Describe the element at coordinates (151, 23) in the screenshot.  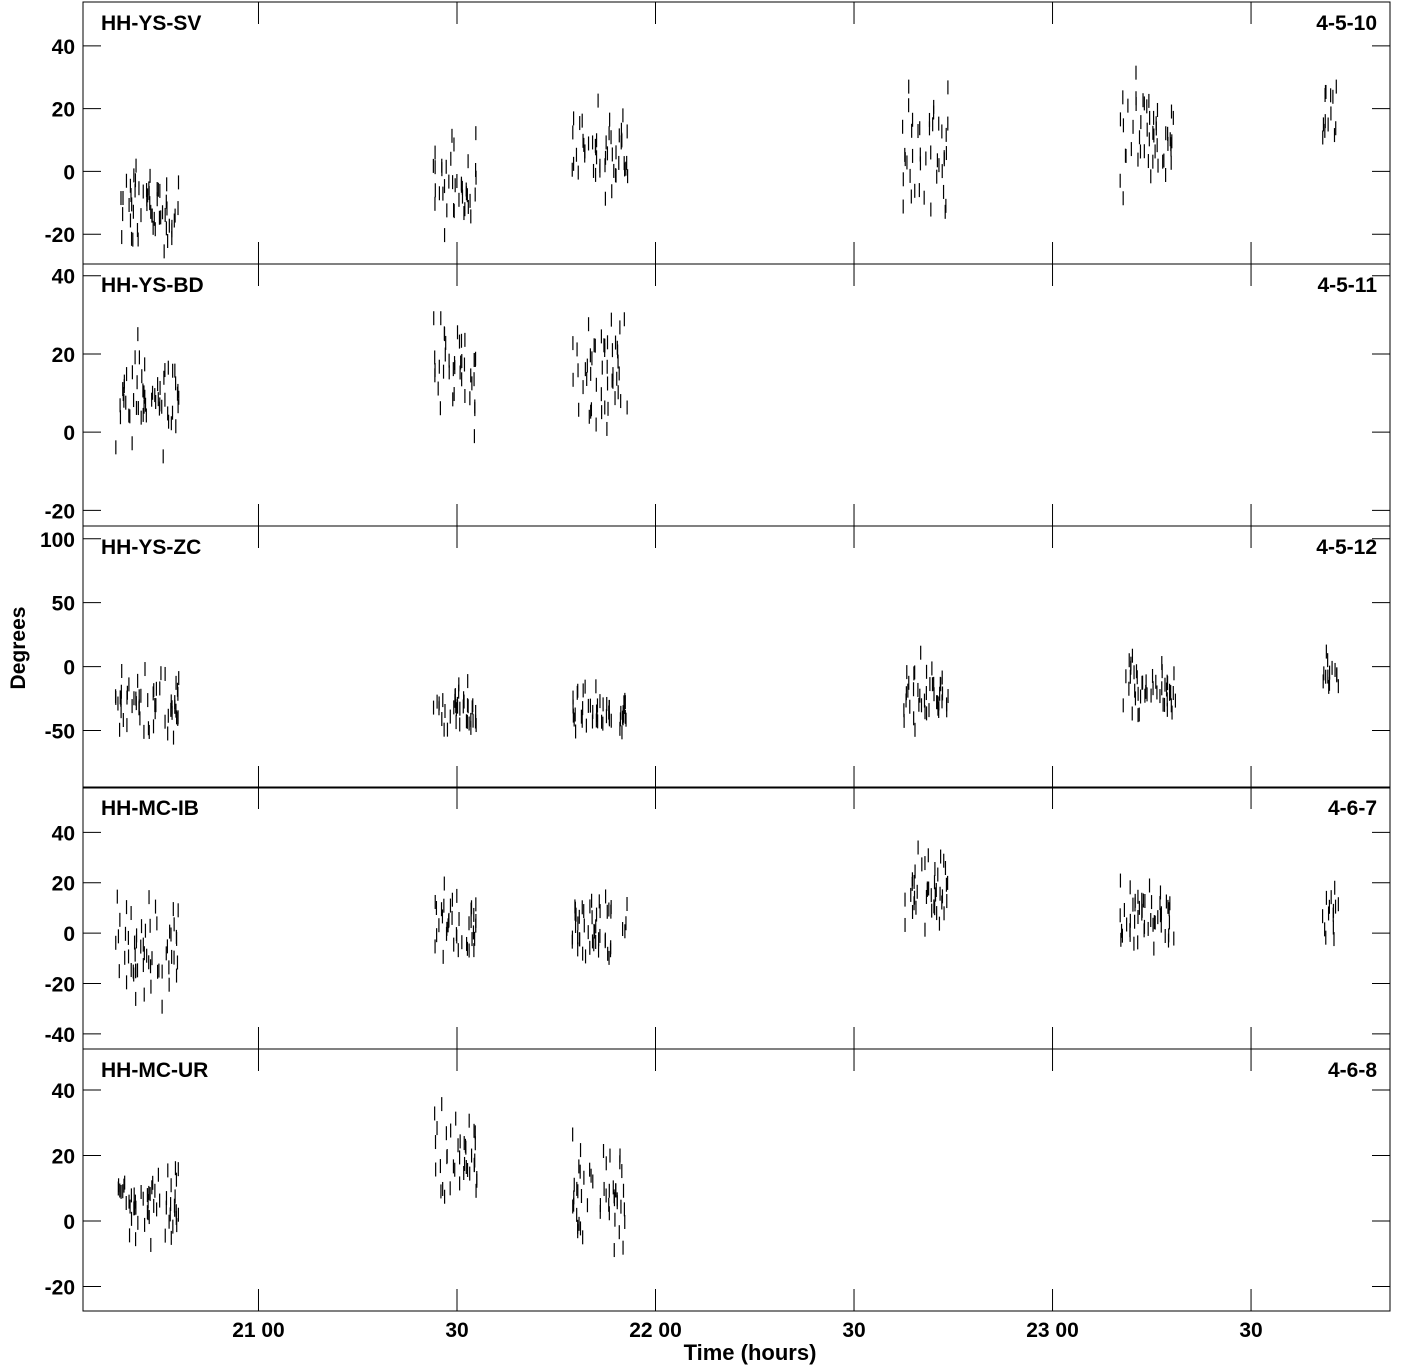
I see `baseline-label: HH-YS-SV` at that location.